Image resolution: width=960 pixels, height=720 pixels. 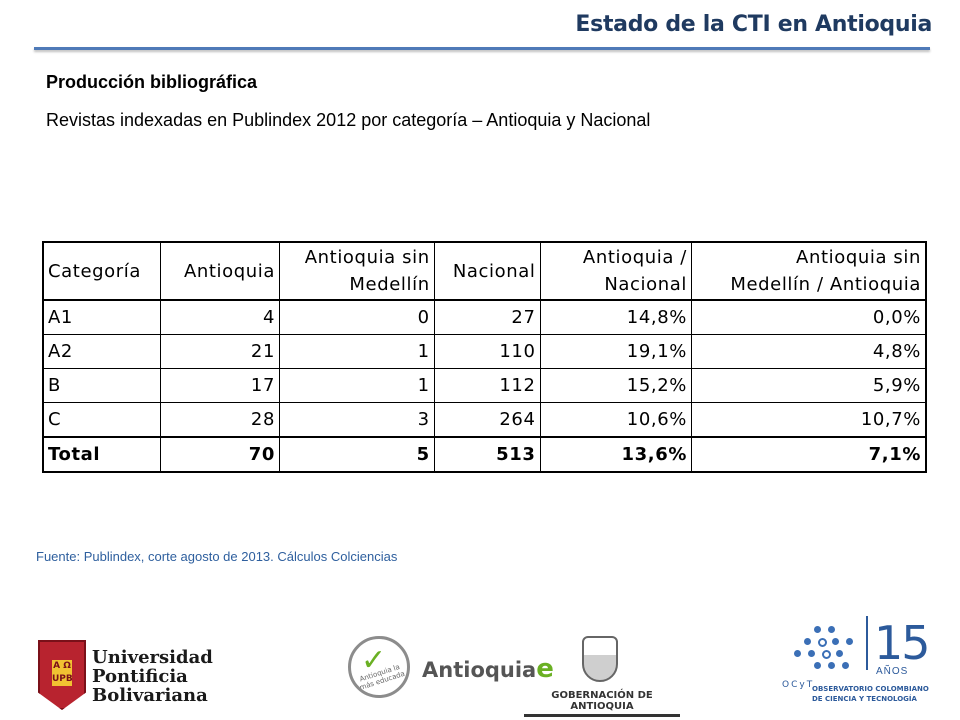 What do you see at coordinates (102, 317) in the screenshot?
I see `cell-categoria: A1` at bounding box center [102, 317].